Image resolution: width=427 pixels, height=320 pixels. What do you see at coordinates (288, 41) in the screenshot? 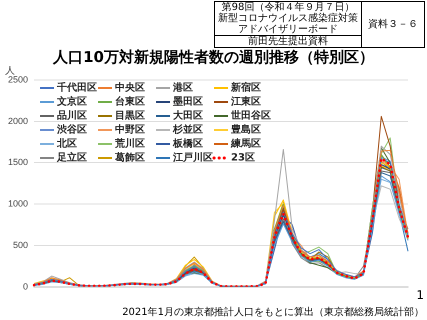
I see `text: 前田先生提出資料` at bounding box center [288, 41].